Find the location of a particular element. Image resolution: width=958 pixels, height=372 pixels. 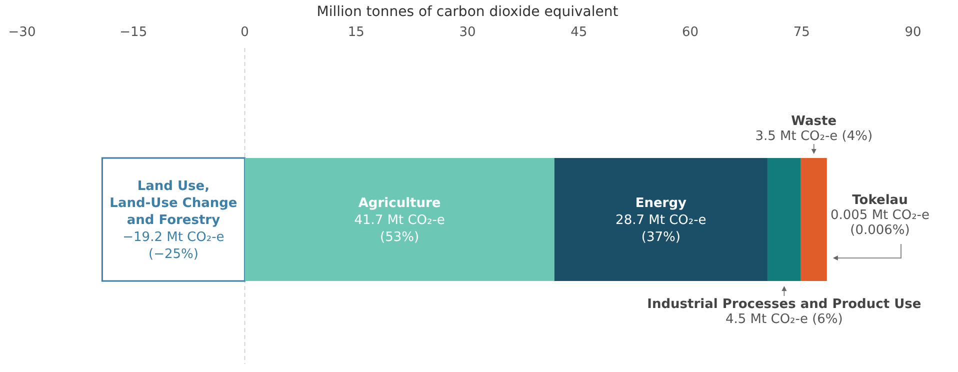

series-label: Tokelau is located at coordinates (880, 200).